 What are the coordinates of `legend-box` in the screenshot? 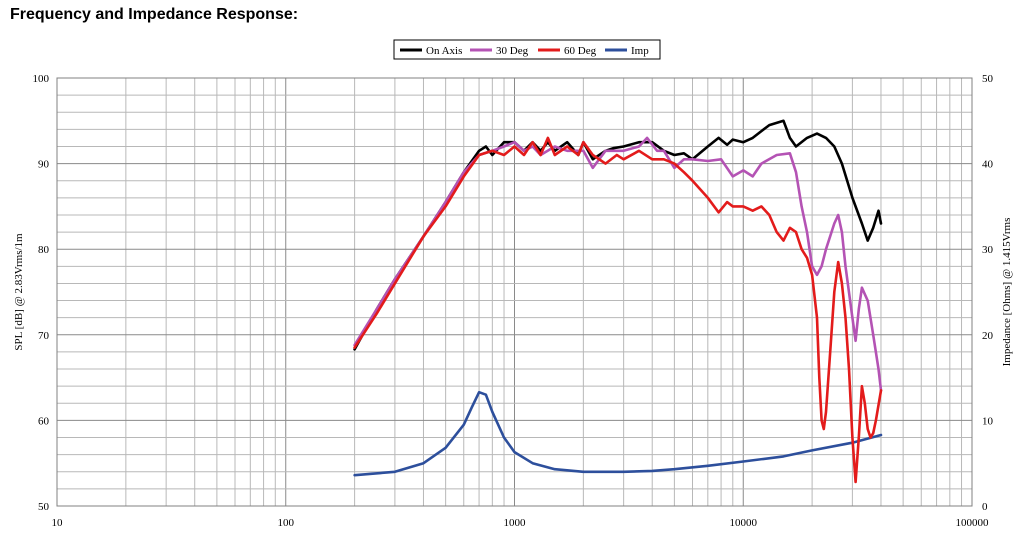 It's located at (527, 49).